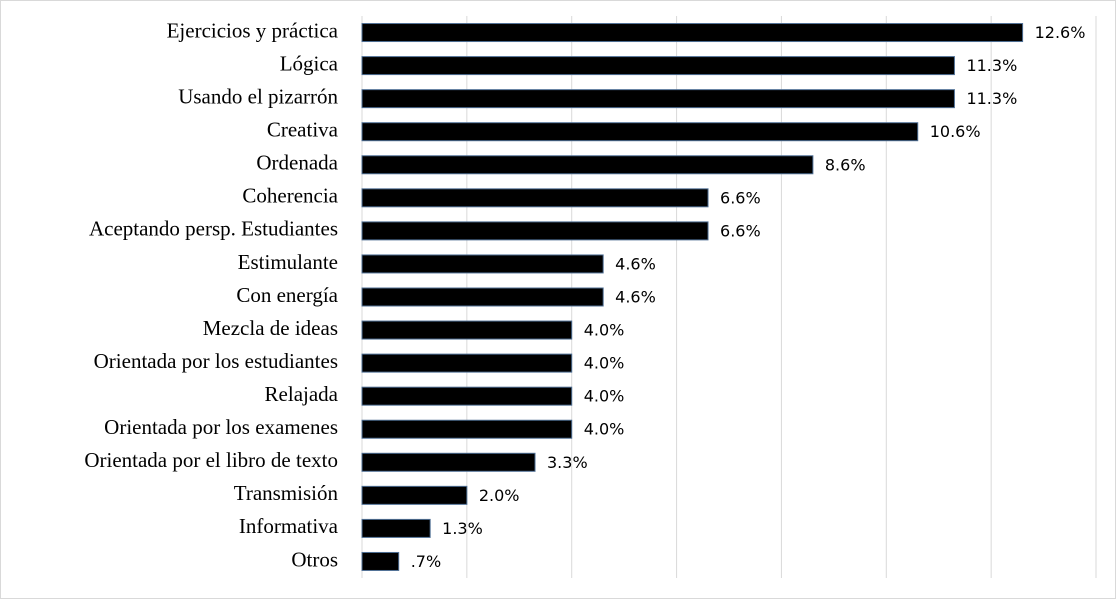  Describe the element at coordinates (288, 262) in the screenshot. I see `category-label: Estimulante` at that location.